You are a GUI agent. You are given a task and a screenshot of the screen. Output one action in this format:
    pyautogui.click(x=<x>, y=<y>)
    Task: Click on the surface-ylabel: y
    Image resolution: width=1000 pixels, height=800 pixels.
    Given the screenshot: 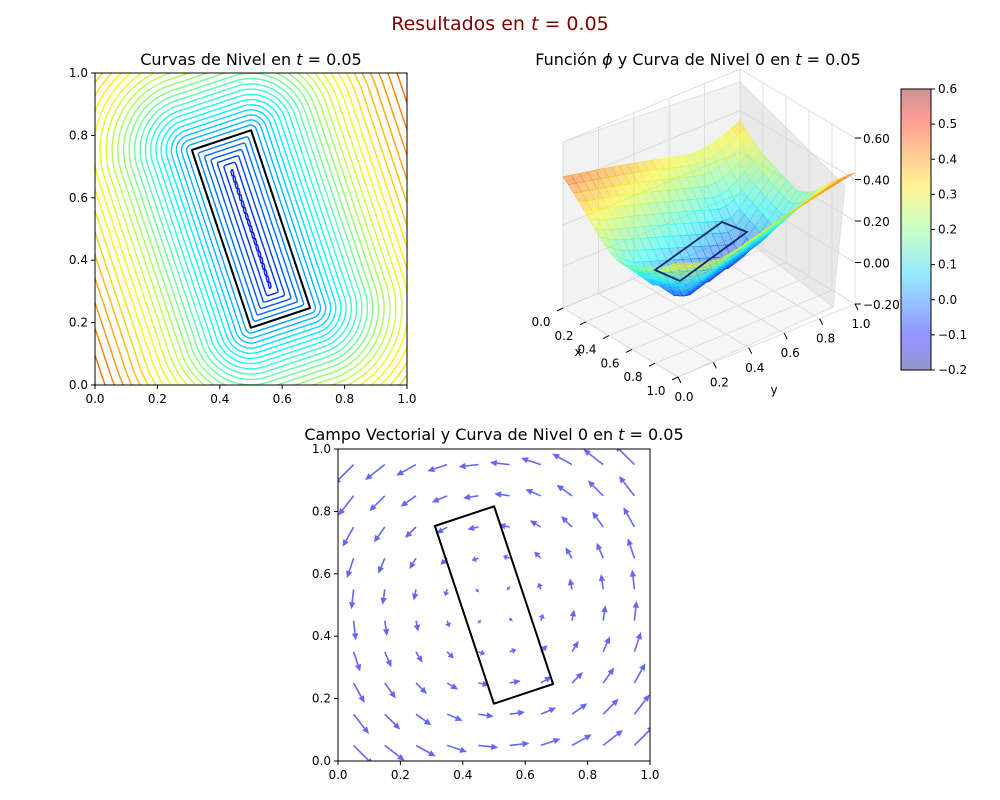 What is the action you would take?
    pyautogui.click(x=773, y=390)
    